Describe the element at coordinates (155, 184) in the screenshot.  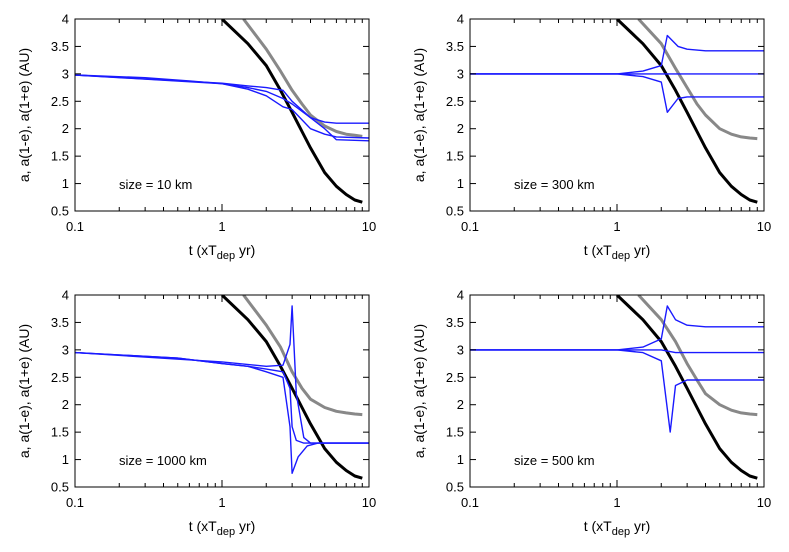
I see `panel-size-label: size = 10 km` at that location.